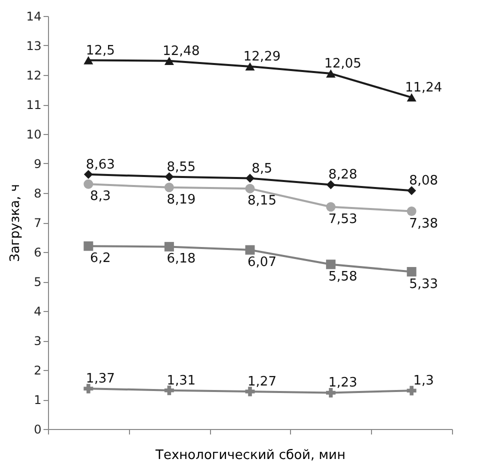  Describe the element at coordinates (423, 284) in the screenshot. I see `data-label: 5,33` at that location.